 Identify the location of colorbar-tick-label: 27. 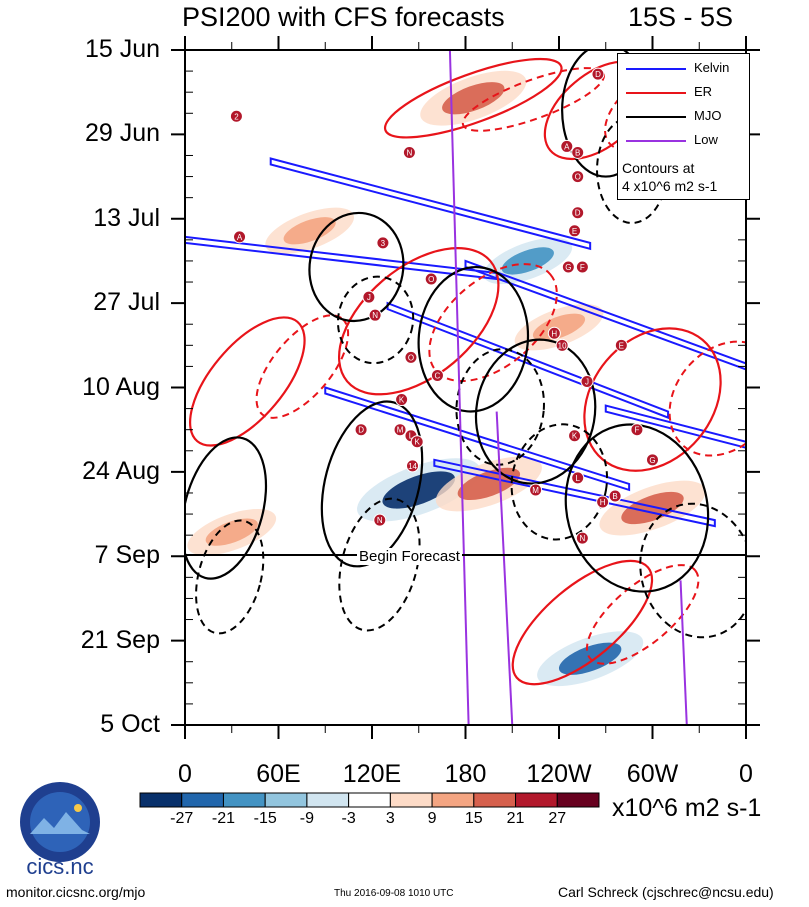
(557, 818).